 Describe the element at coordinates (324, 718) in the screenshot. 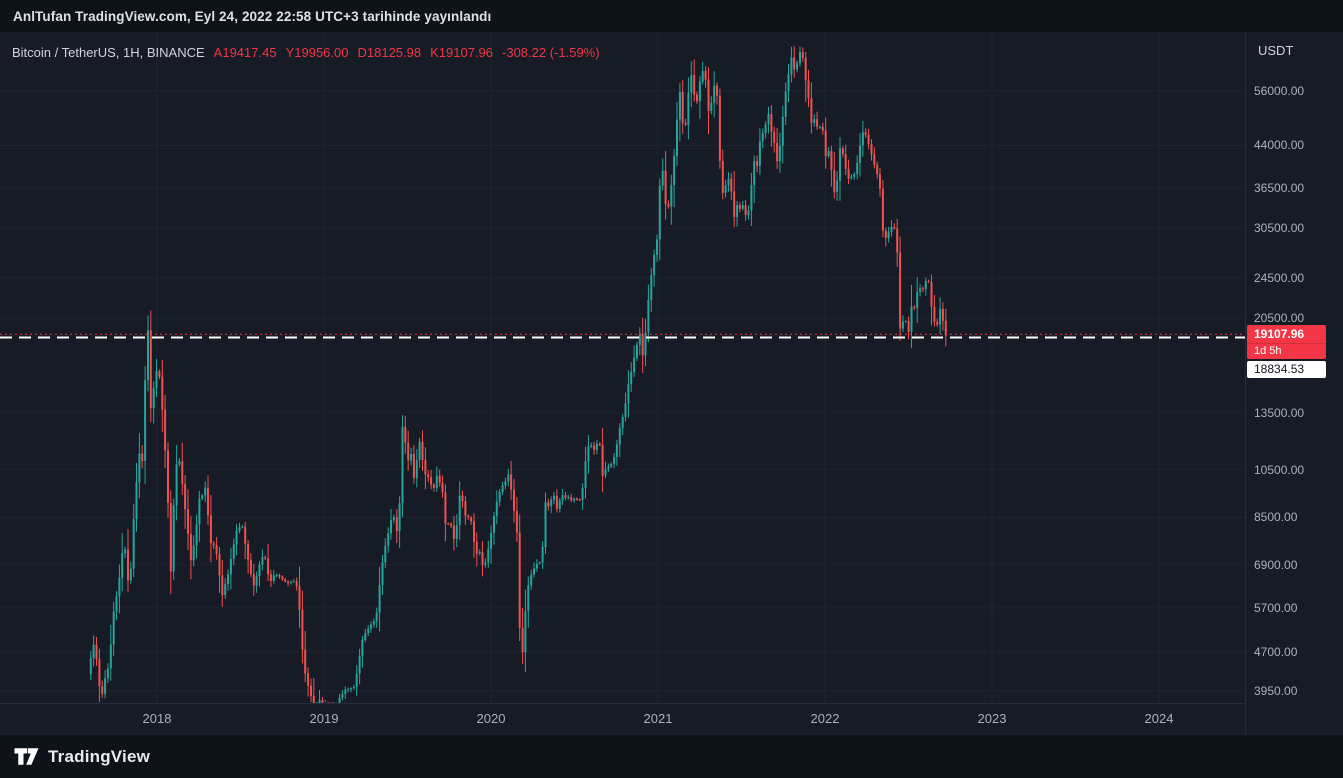

I see `time-tick-label: 2019` at that location.